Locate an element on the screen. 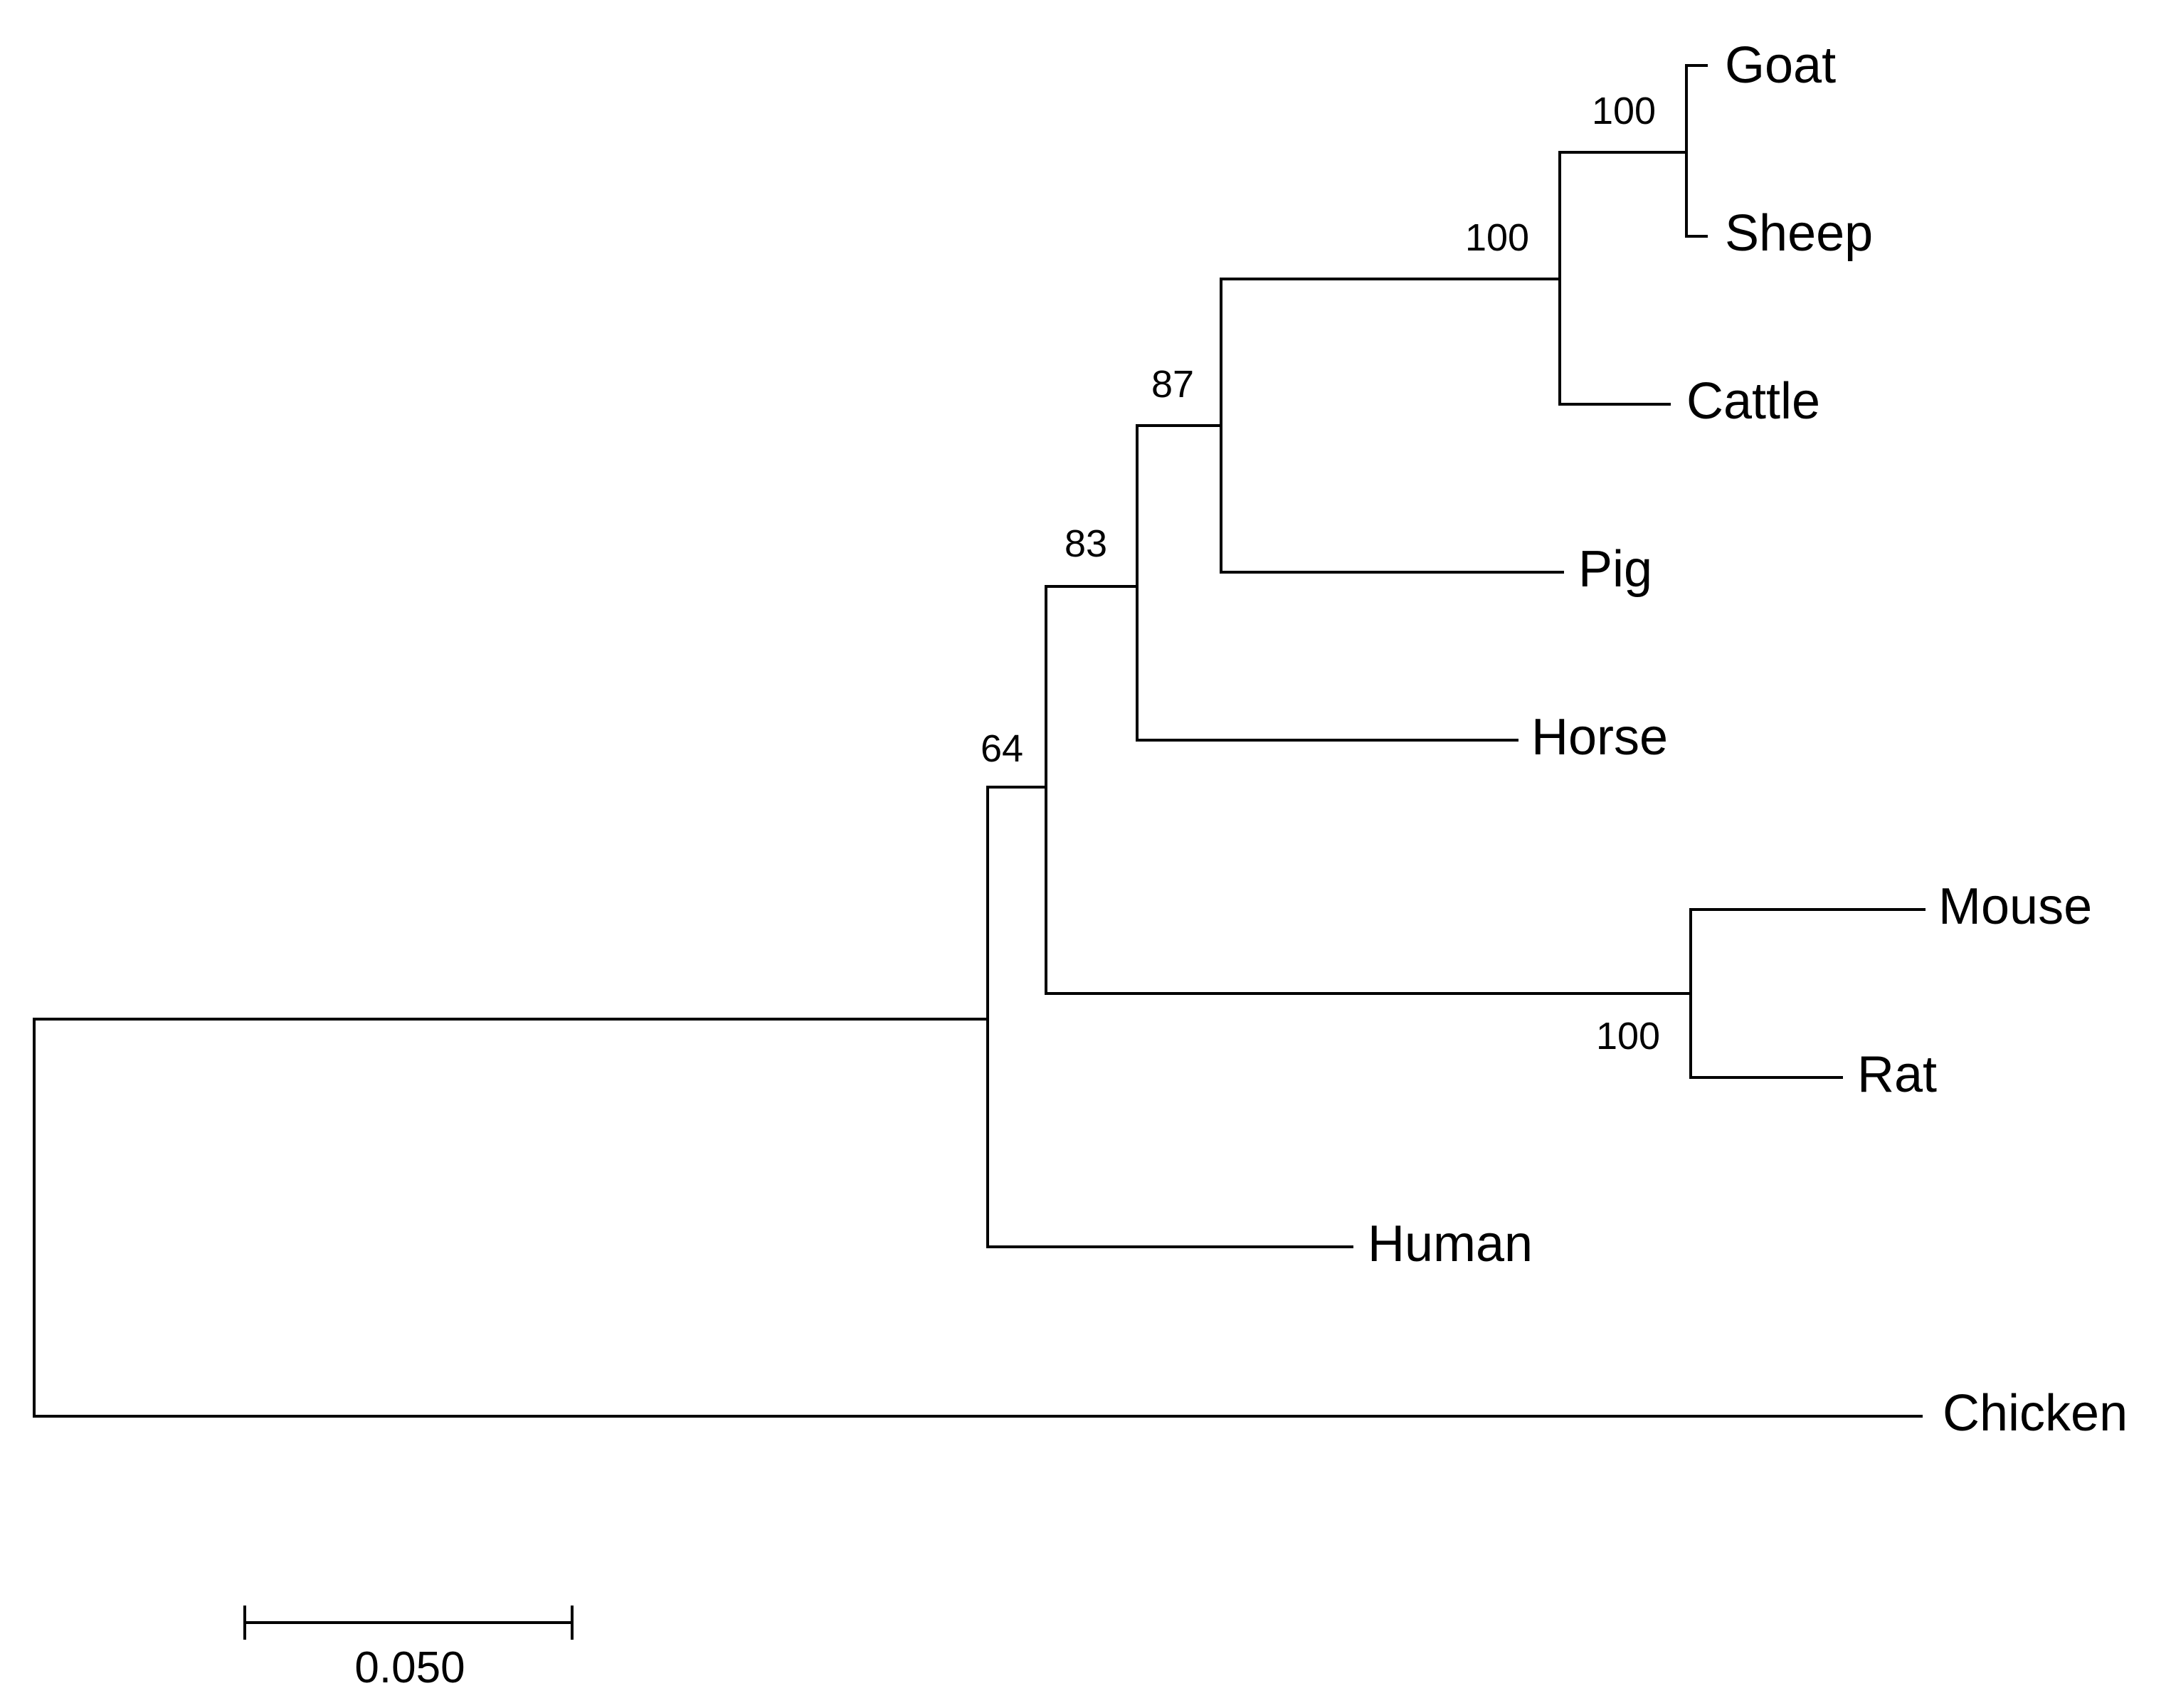 This screenshot has height=1708, width=2171. taxon-label-cattle: Cattle is located at coordinates (1753, 401).